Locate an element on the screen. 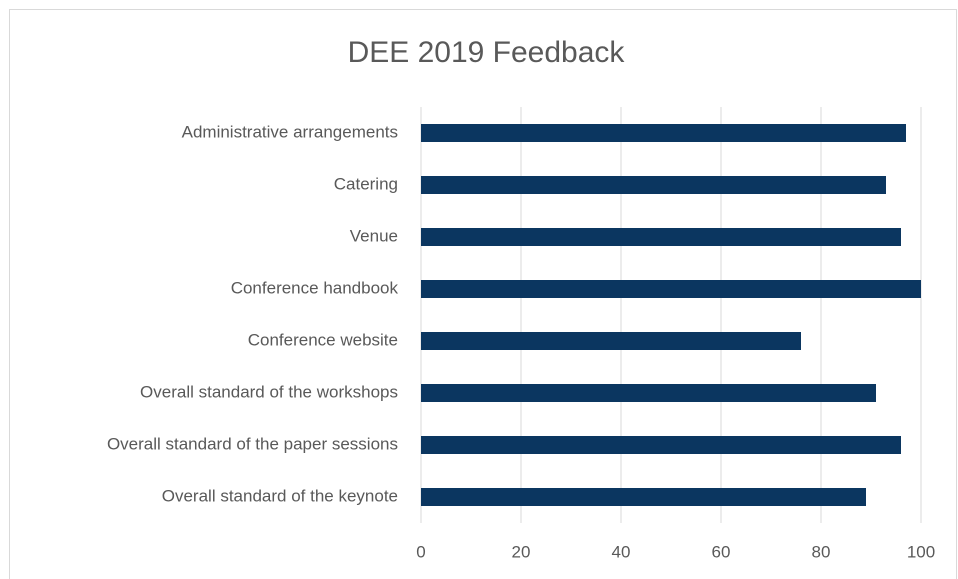 The width and height of the screenshot is (958, 579). x-tick-label: 60 is located at coordinates (721, 551).